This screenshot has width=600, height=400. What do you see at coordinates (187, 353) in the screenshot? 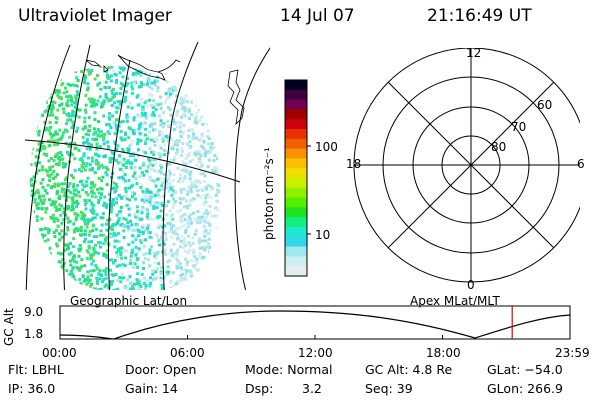
I see `time-tick-0600: 06:00` at bounding box center [187, 353].